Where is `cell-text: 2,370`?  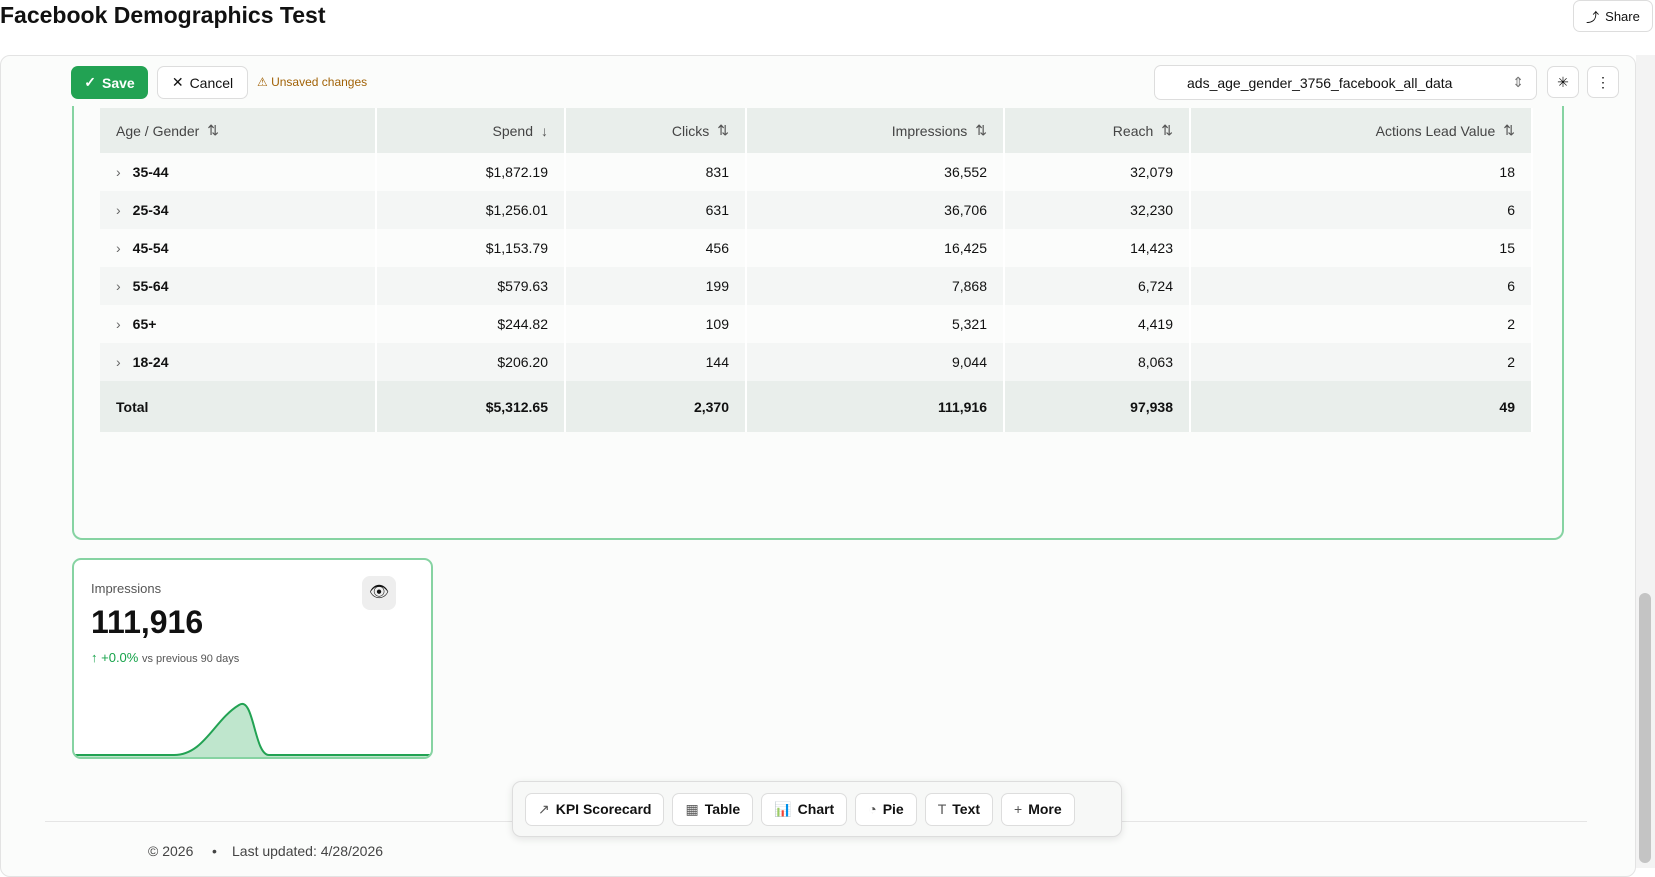
cell-text: 2,370 is located at coordinates (711, 406).